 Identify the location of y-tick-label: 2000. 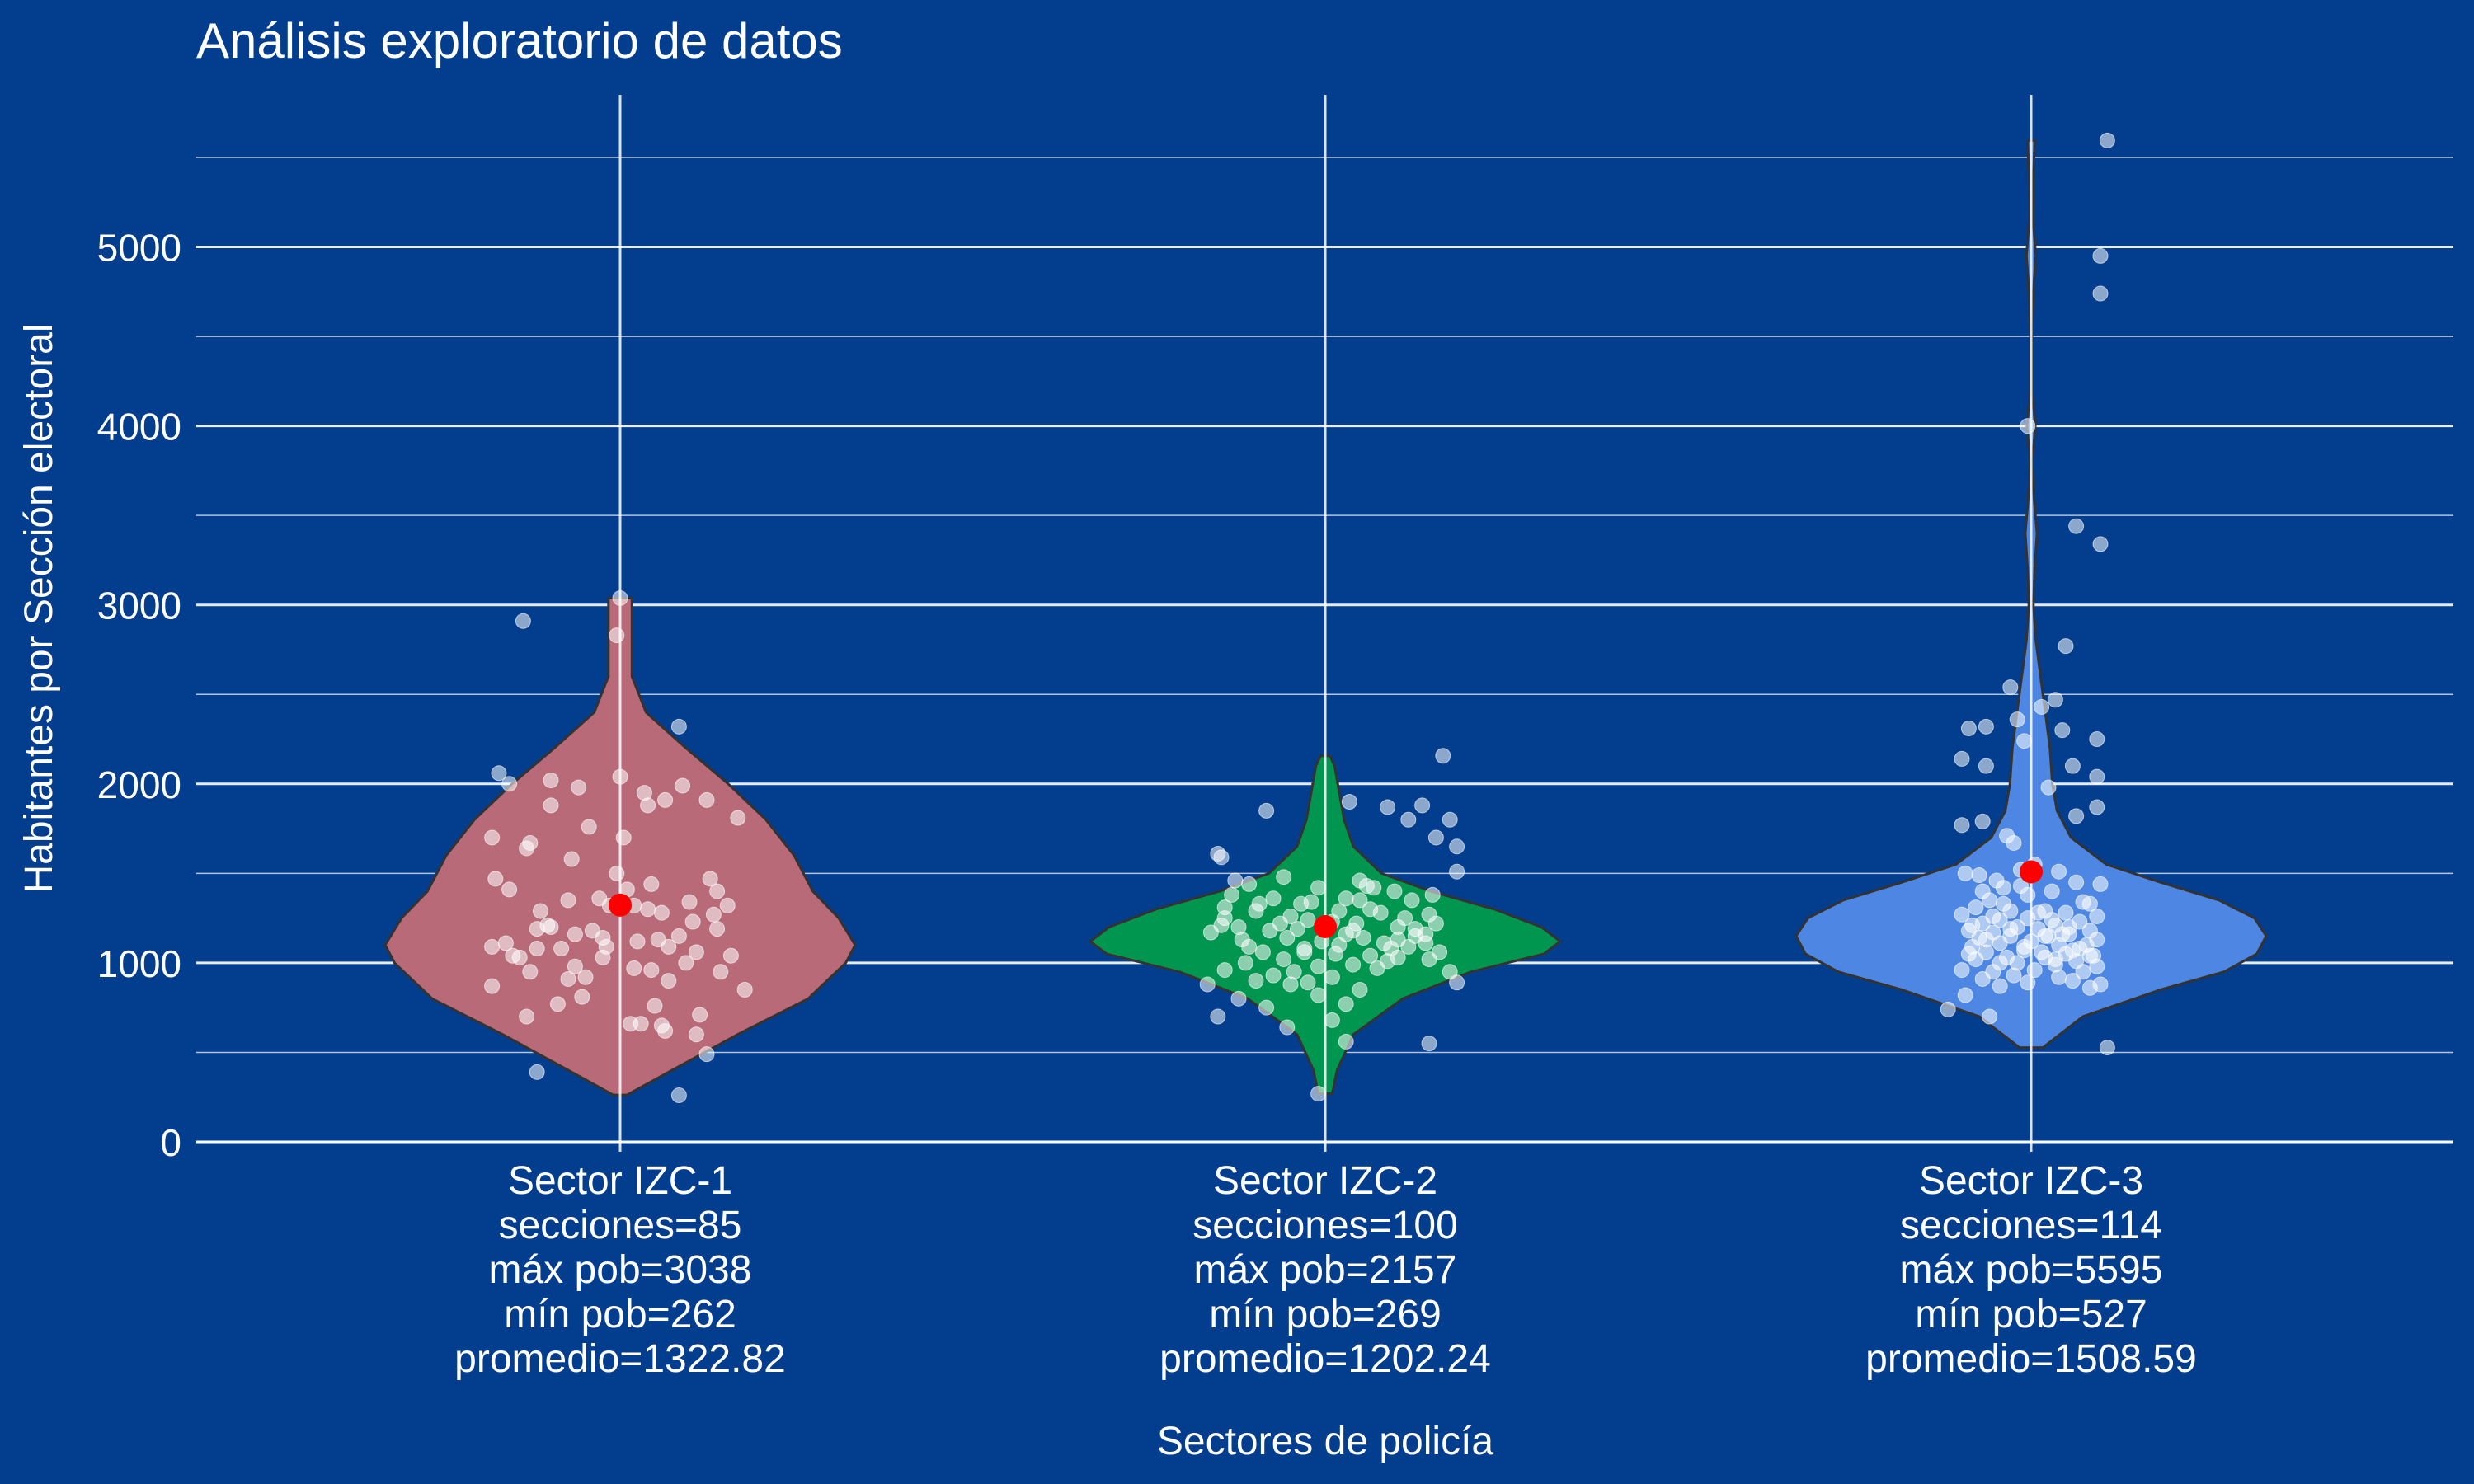
(139, 784).